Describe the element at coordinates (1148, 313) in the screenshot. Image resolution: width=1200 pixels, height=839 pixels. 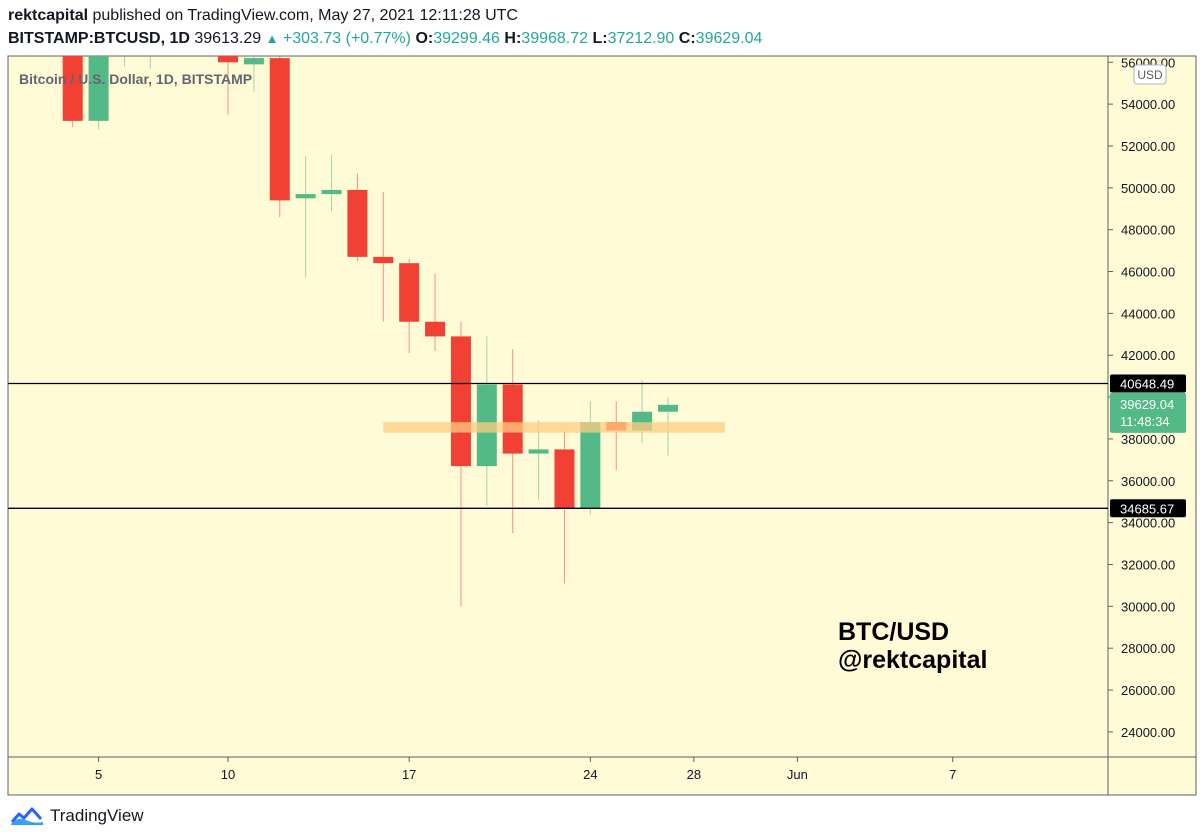
I see `price-tick-label: 44000.00` at that location.